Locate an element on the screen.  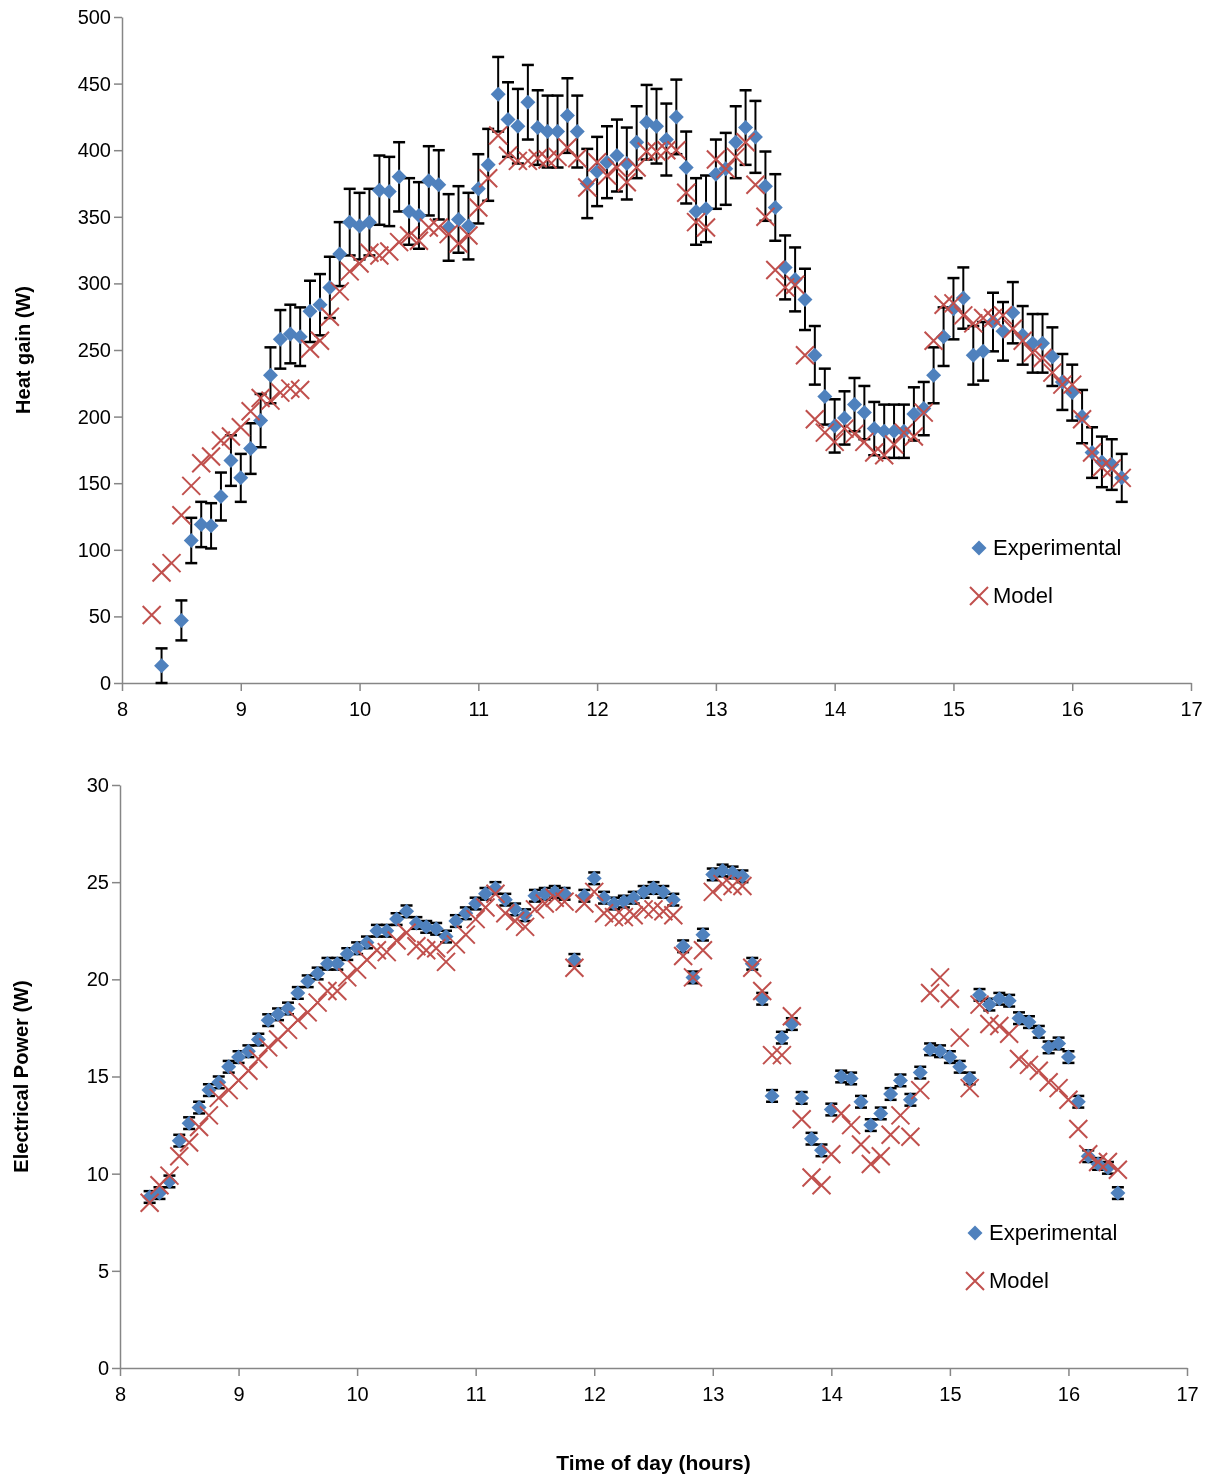
y-tick-label: 500 is located at coordinates (94, 16).